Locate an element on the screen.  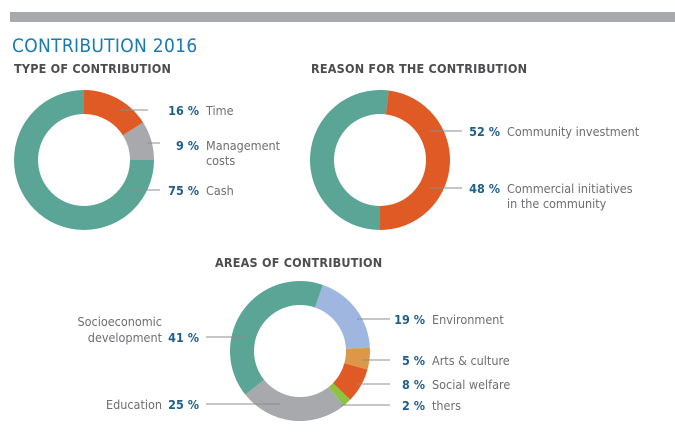
slice-label-management-costs: Management is located at coordinates (243, 145).